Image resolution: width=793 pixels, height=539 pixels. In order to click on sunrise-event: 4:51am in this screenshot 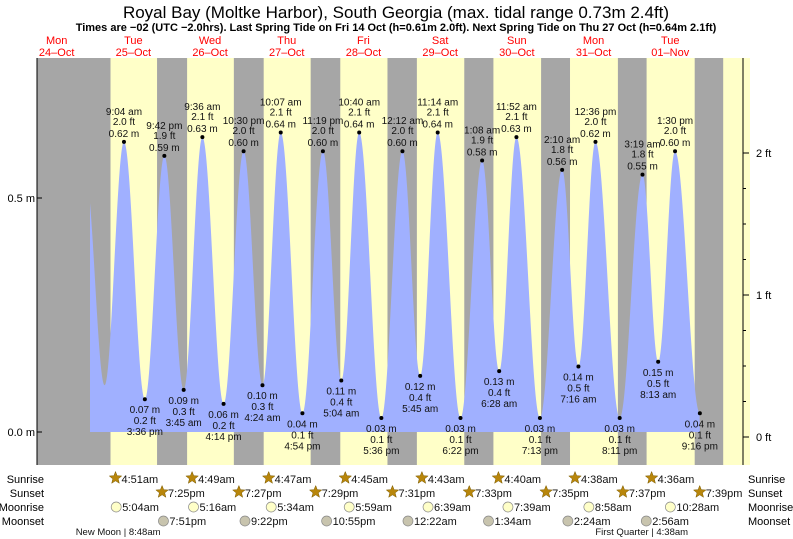, I will do `click(133, 478)`.